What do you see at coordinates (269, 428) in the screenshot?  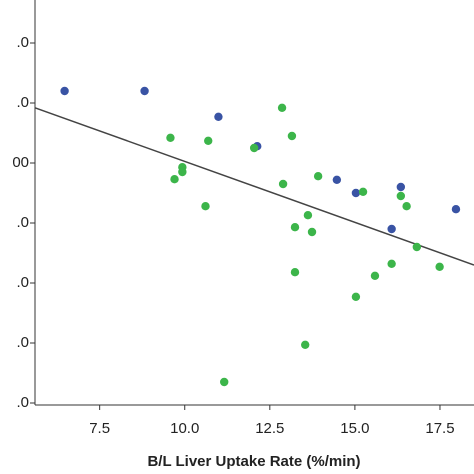 I see `x-tick-label: 12.5` at bounding box center [269, 428].